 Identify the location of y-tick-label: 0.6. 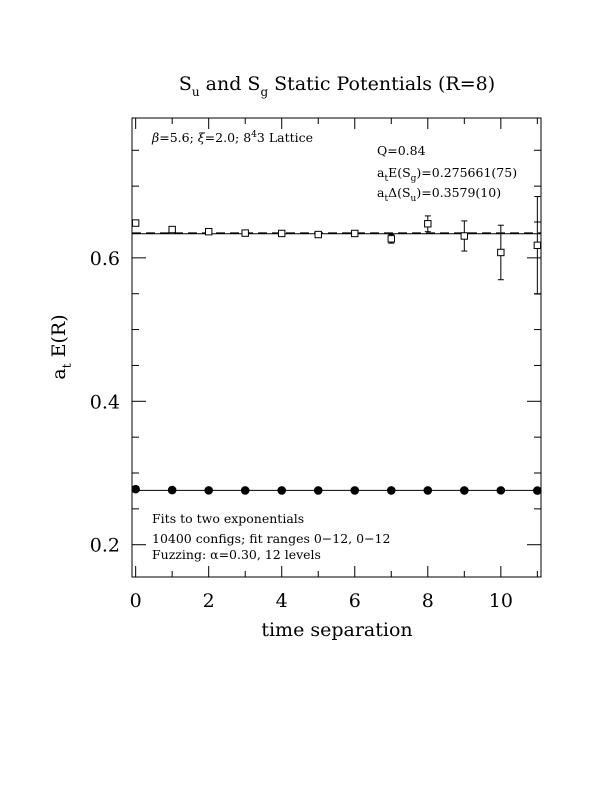
(105, 259).